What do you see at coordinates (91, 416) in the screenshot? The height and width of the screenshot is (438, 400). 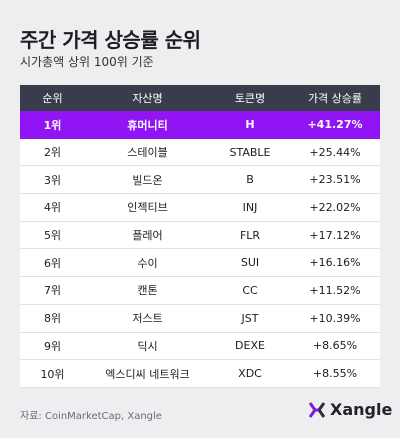 I see `source: 자료: CoinMarketCap, Xangle` at bounding box center [91, 416].